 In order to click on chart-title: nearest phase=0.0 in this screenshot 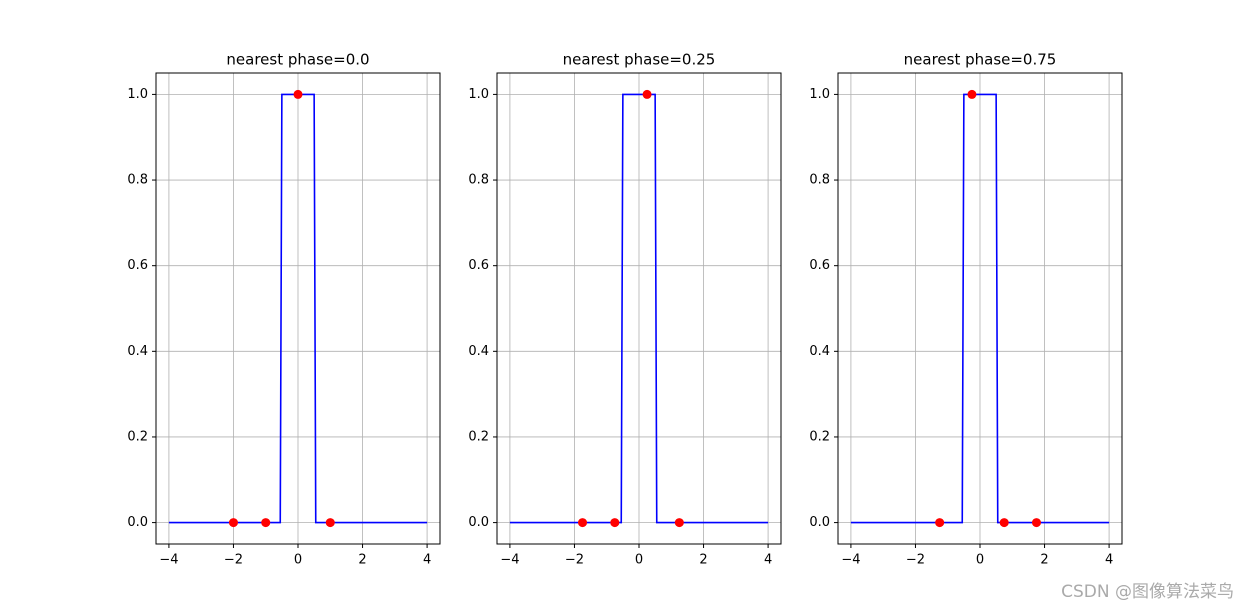, I will do `click(297, 60)`.